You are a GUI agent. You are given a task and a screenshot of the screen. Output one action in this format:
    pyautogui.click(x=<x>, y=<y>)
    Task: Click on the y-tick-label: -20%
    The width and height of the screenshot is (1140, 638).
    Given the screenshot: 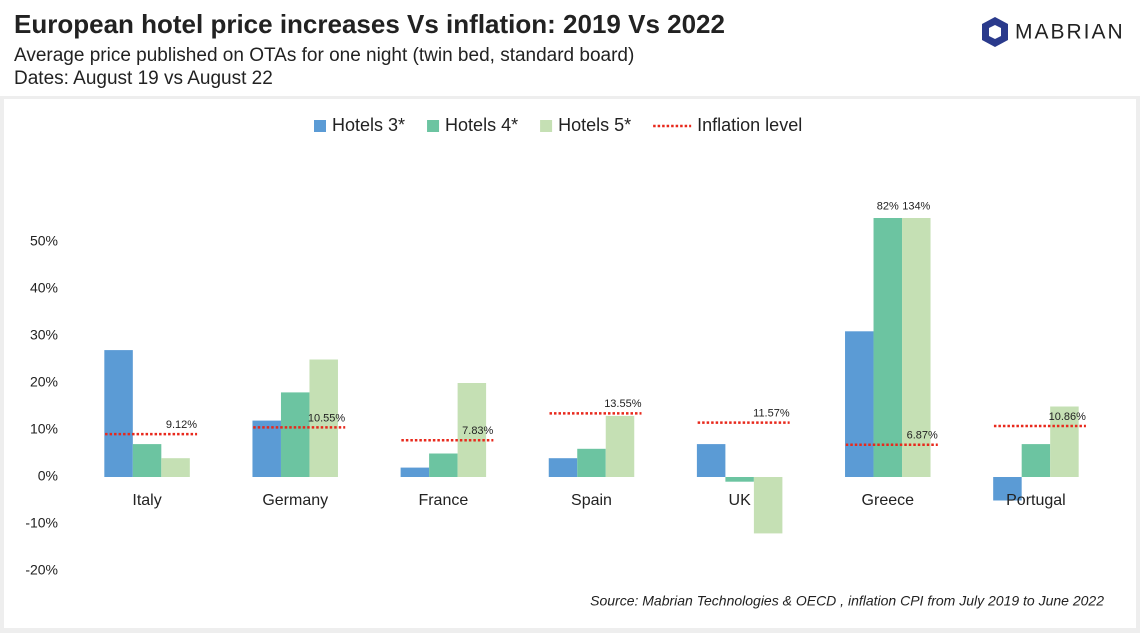 What is the action you would take?
    pyautogui.click(x=41, y=570)
    